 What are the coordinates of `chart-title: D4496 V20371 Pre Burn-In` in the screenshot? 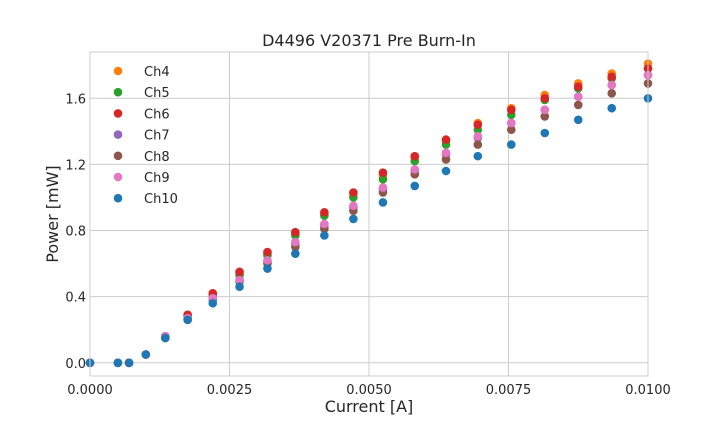 It's located at (369, 40).